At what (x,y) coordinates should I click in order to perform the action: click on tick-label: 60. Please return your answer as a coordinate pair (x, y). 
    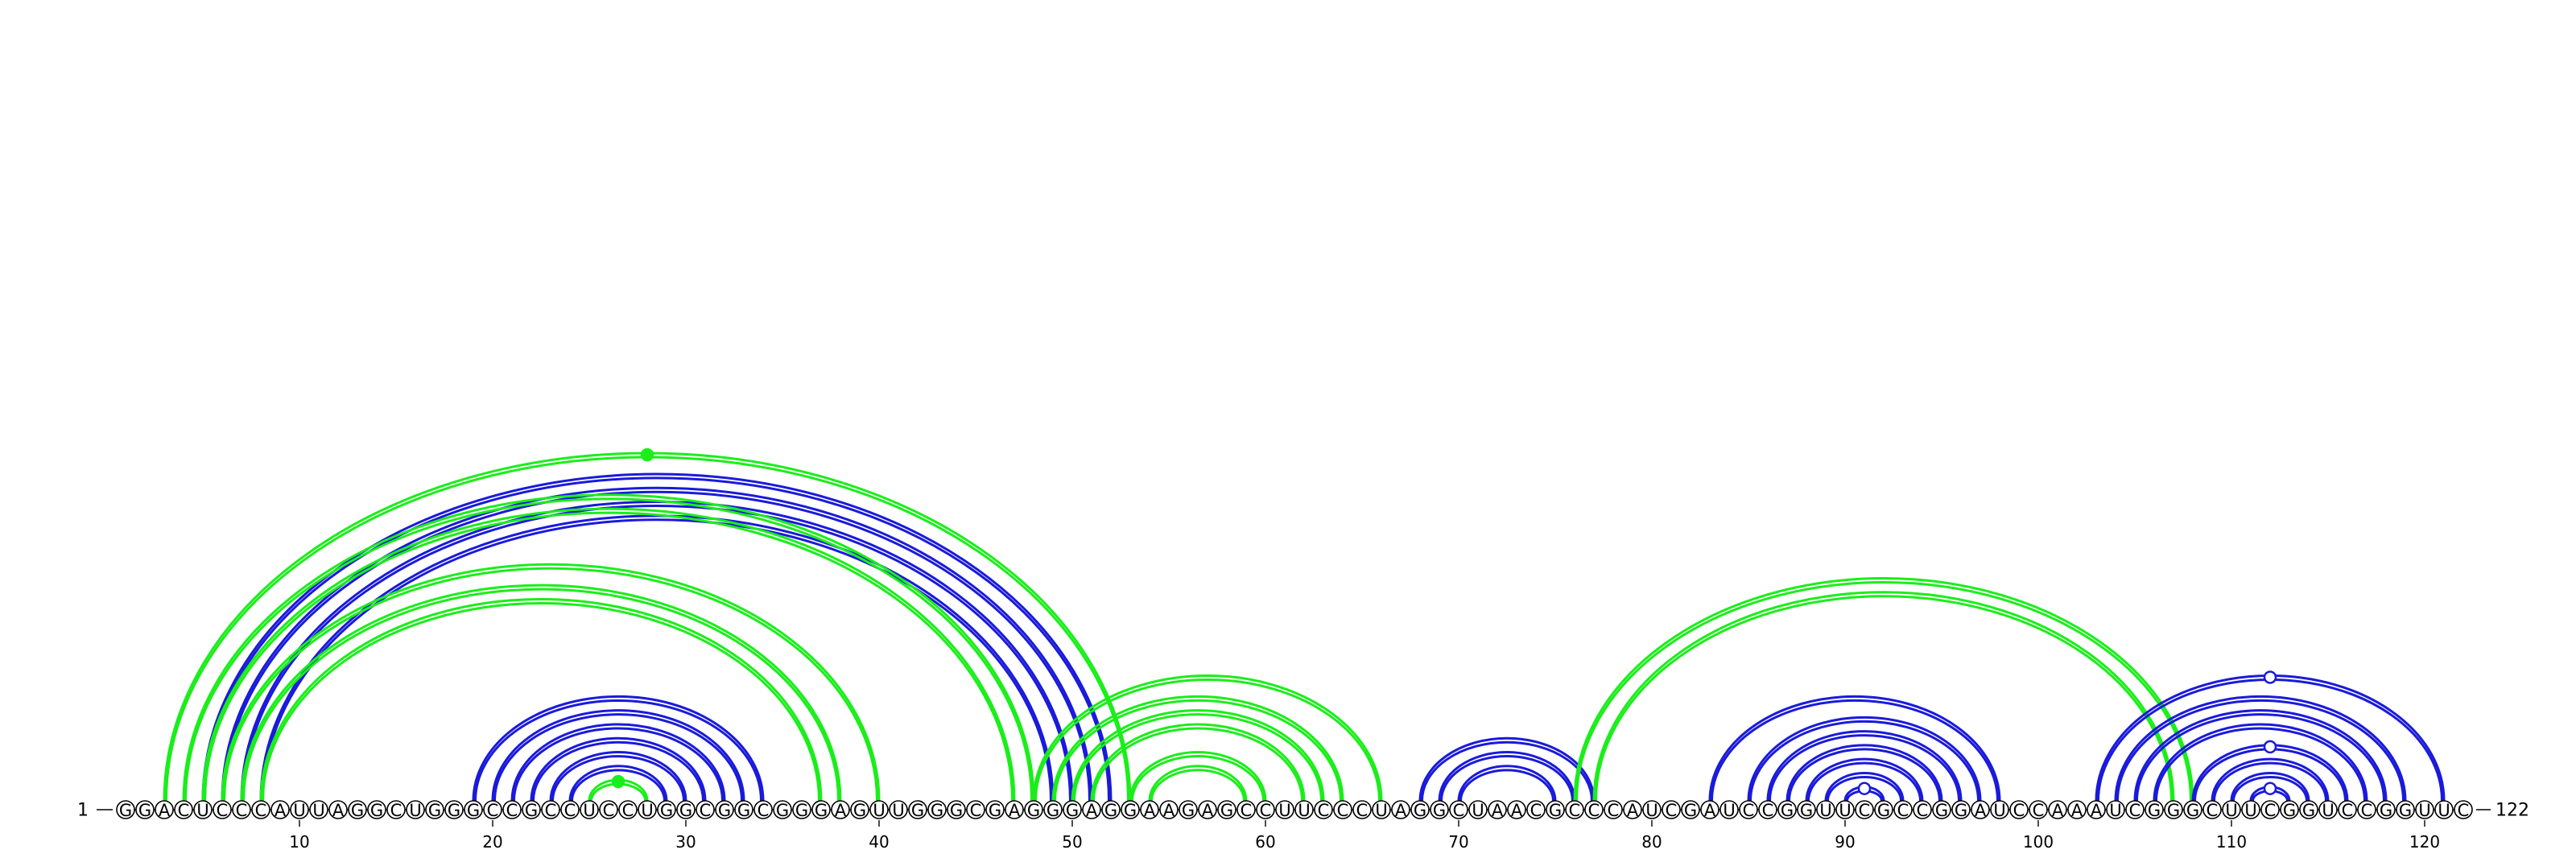
    Looking at the image, I should click on (1265, 842).